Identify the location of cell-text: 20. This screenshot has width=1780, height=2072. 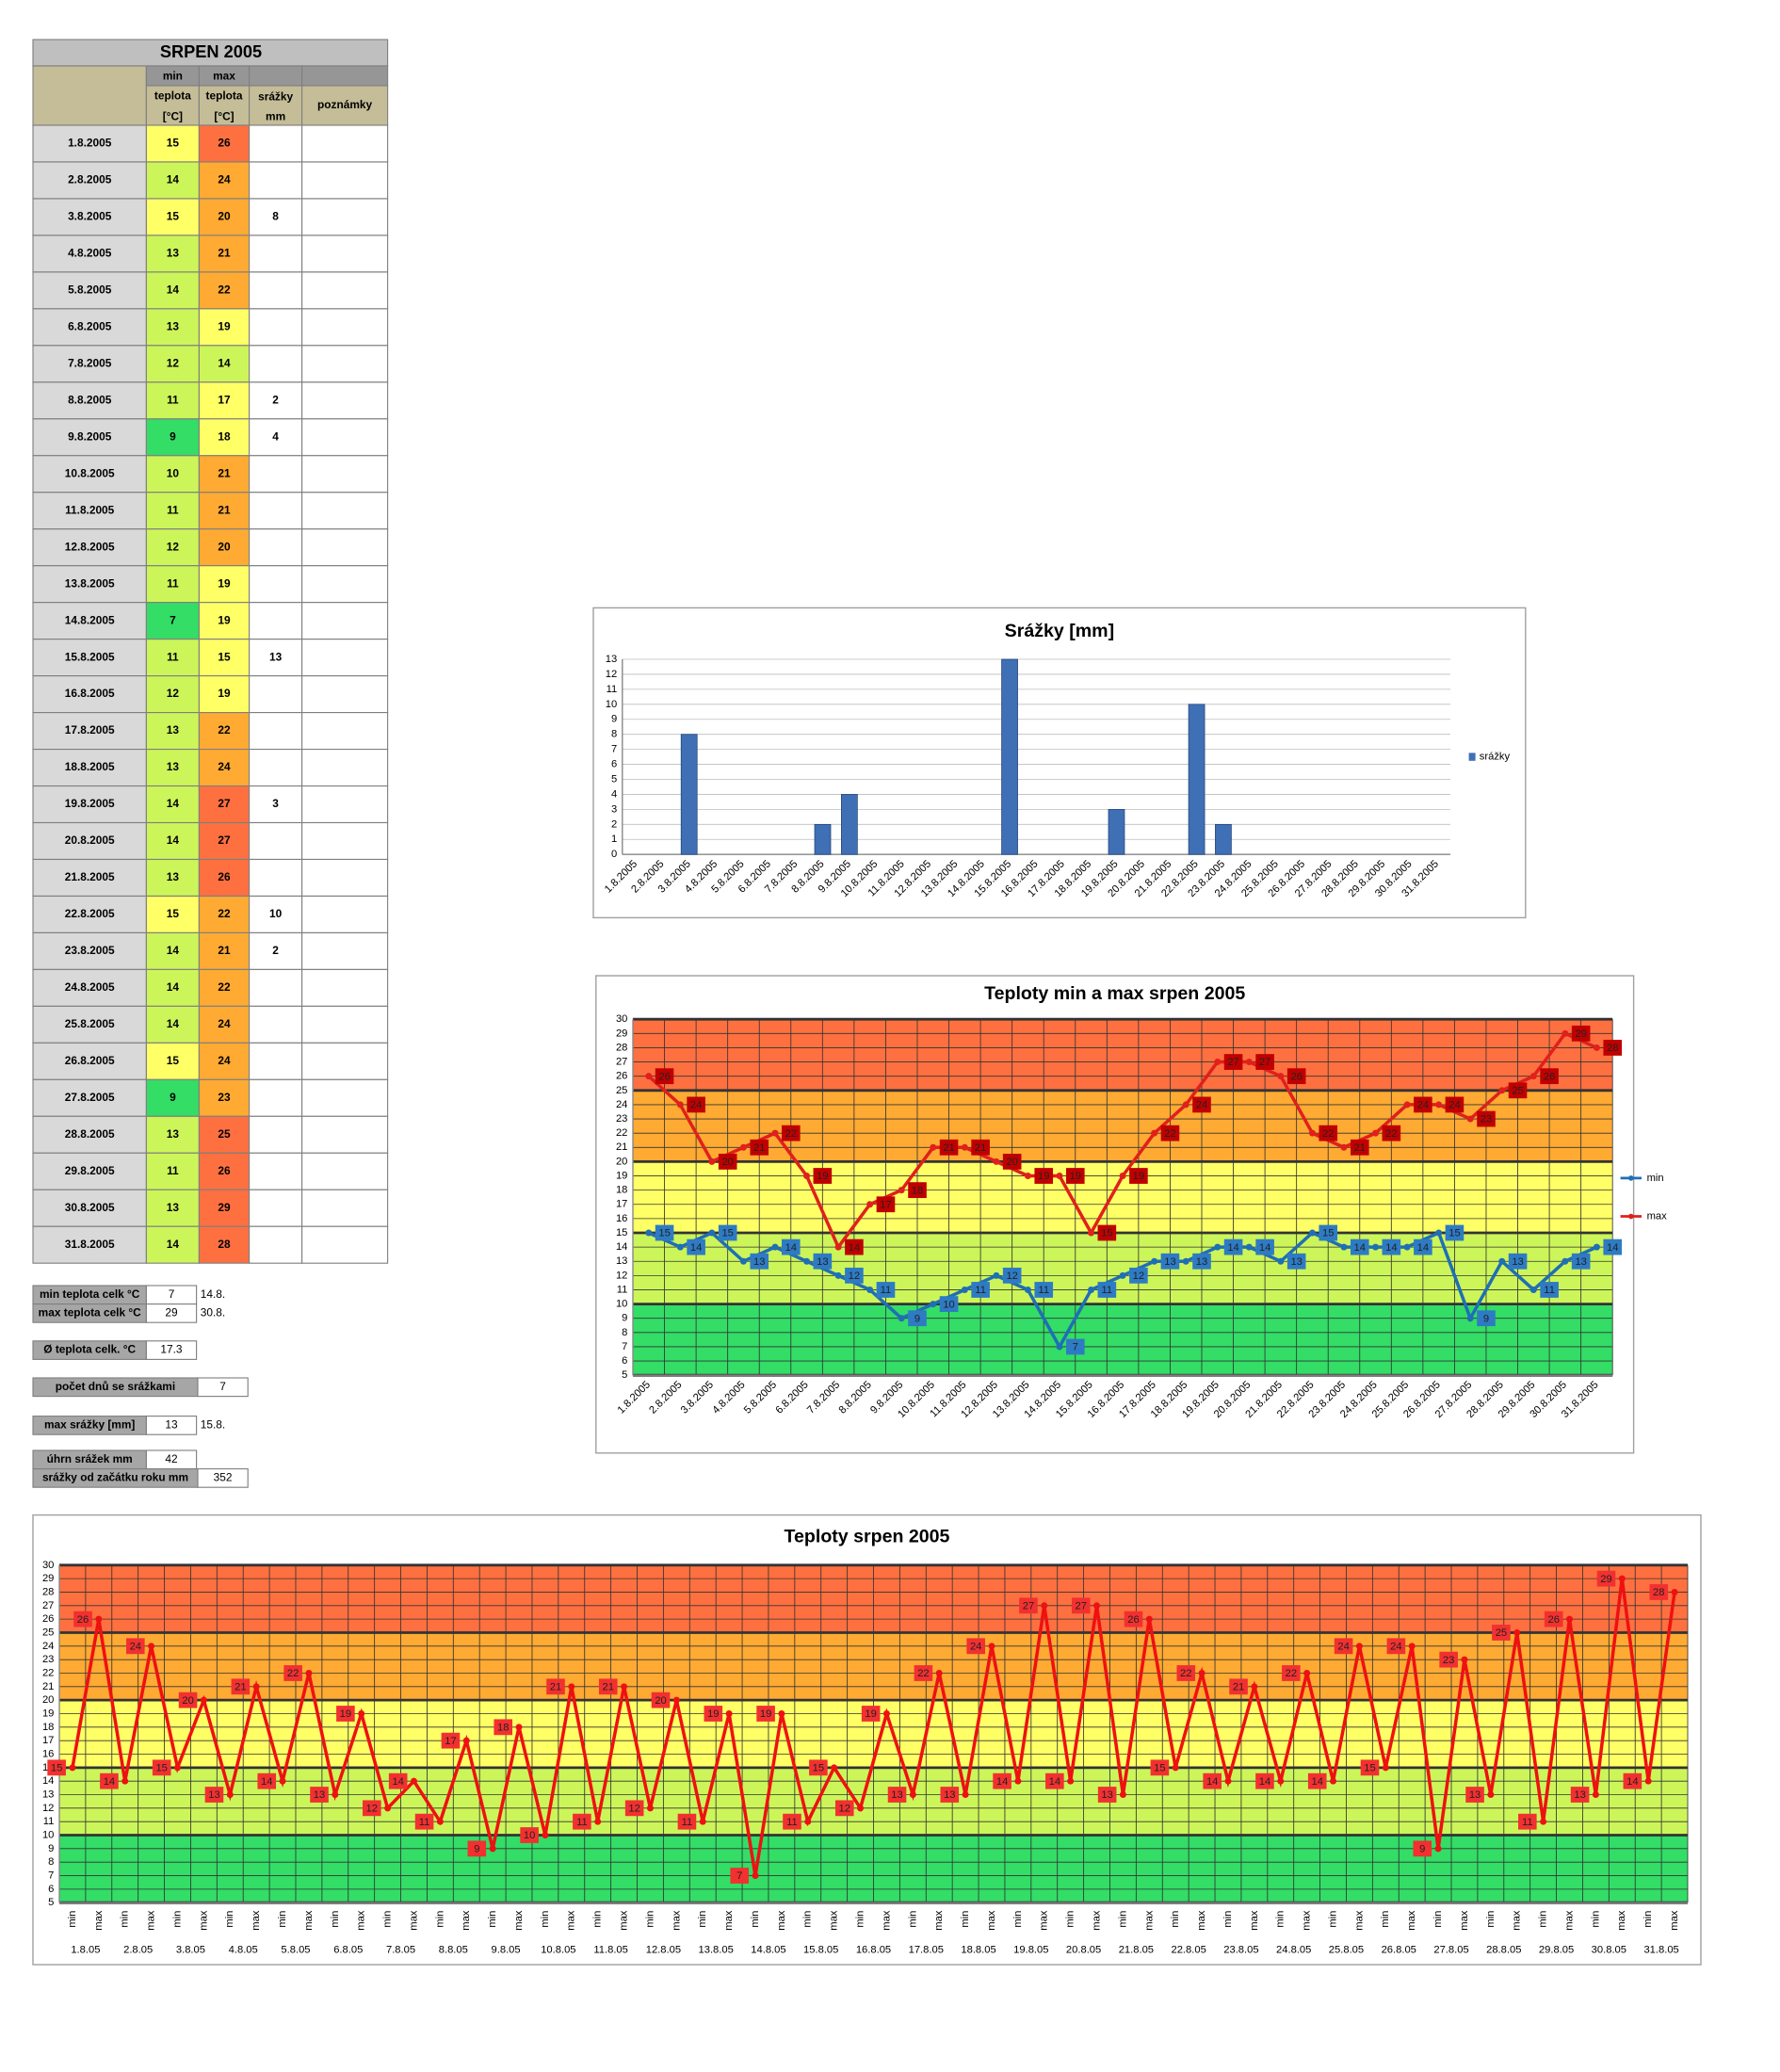
(224, 217).